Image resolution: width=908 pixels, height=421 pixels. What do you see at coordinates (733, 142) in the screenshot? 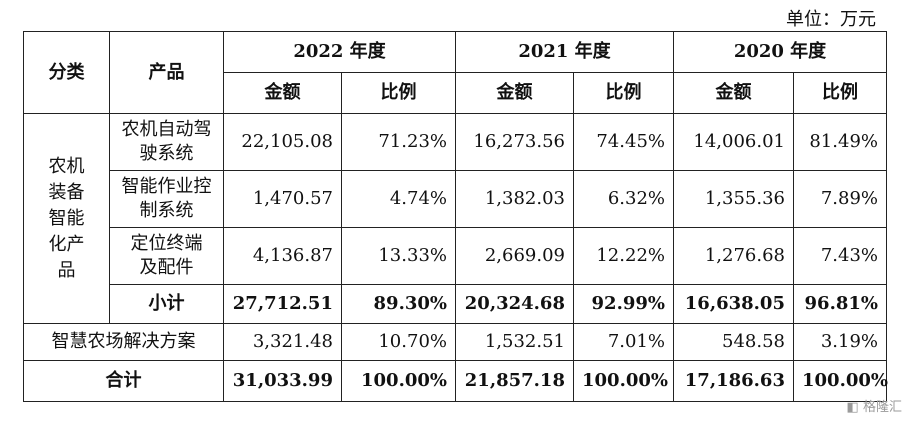
I see `amount-cell: 14,006.01` at bounding box center [733, 142].